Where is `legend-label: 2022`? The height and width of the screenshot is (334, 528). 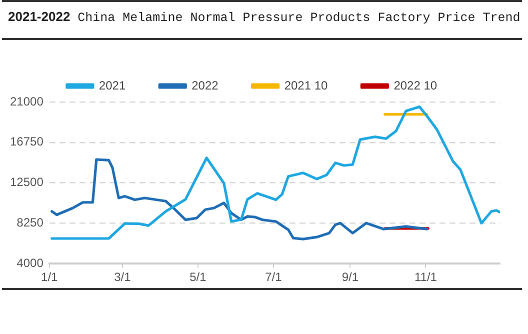
legend-label: 2022 is located at coordinates (205, 85).